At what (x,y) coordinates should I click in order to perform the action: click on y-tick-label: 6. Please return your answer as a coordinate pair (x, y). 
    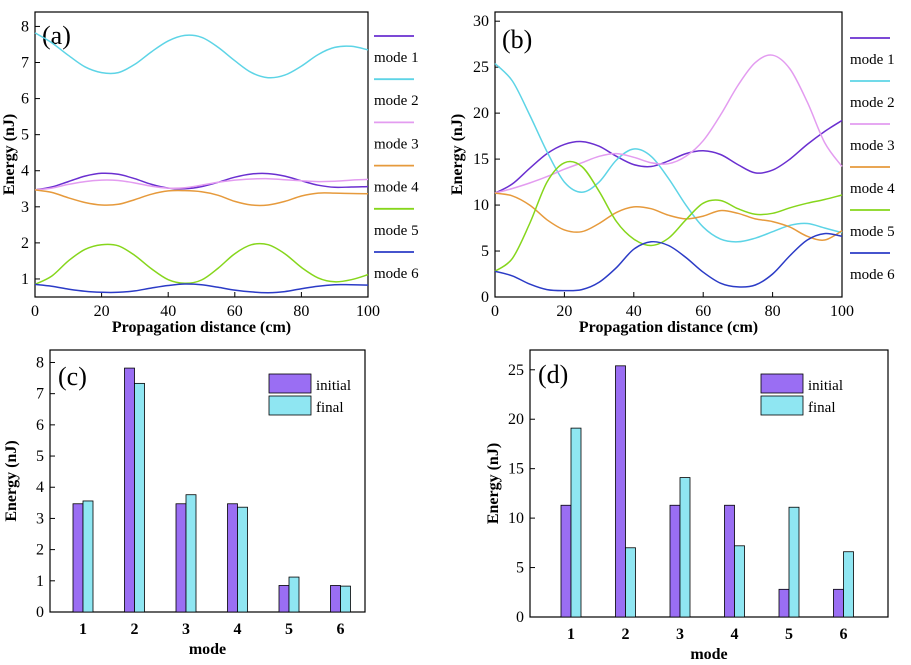
    Looking at the image, I should click on (40, 425).